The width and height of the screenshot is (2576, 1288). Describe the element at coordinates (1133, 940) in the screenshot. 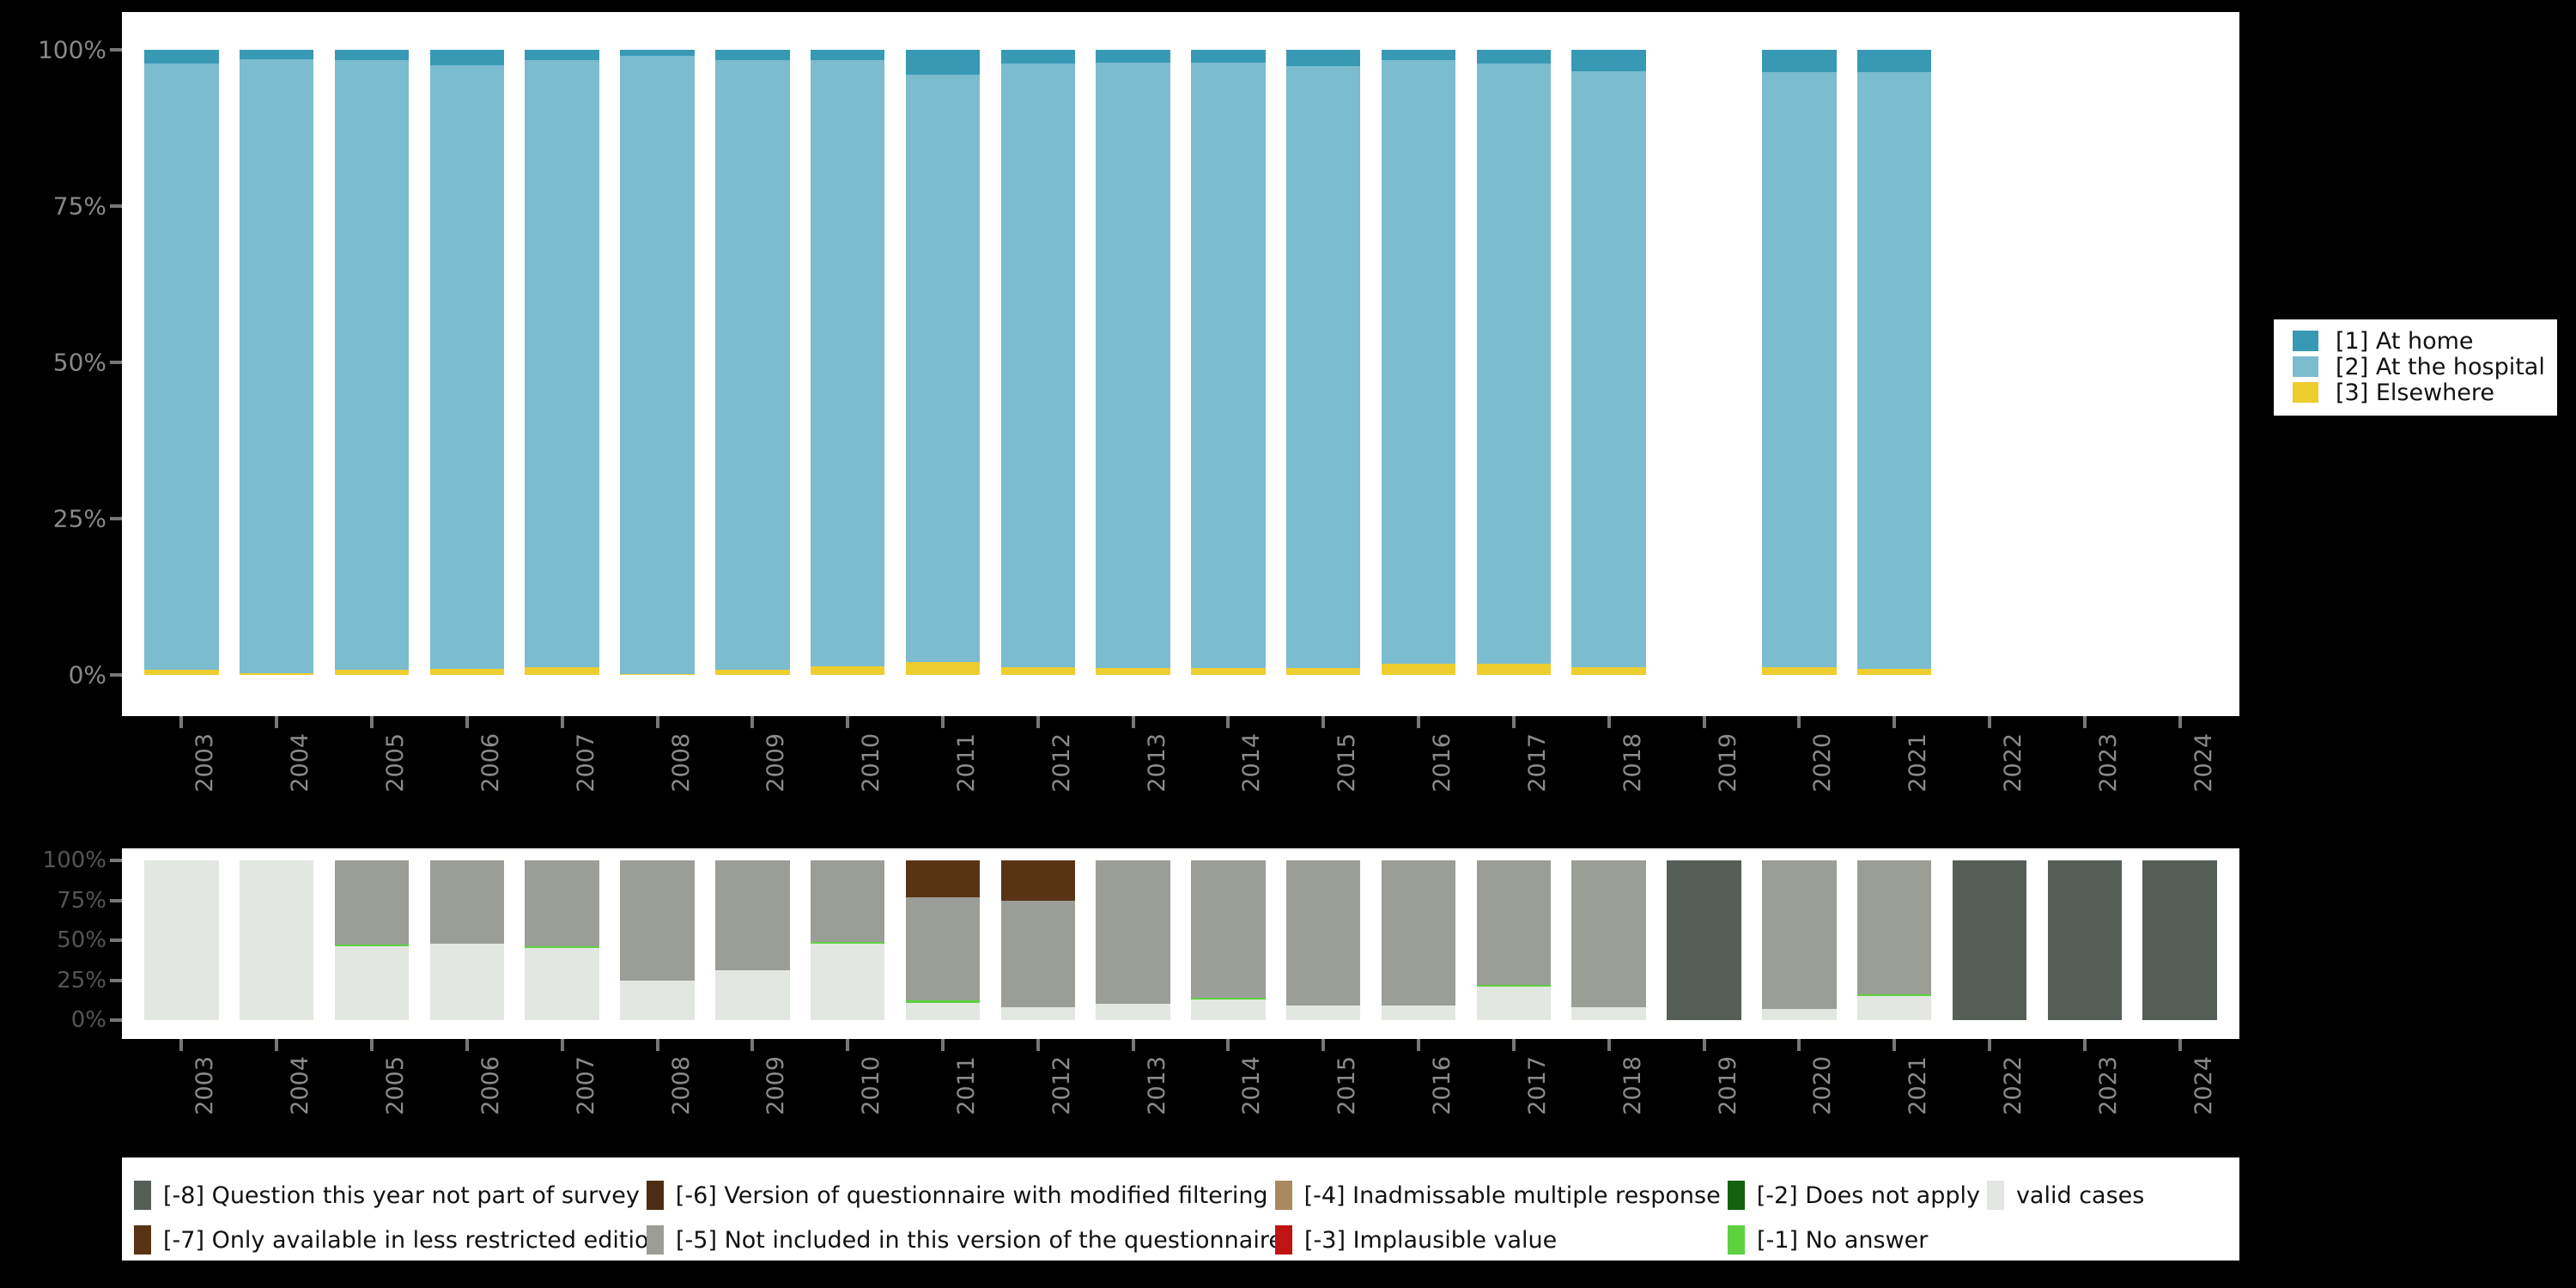

I see `quality-bar-2013` at that location.